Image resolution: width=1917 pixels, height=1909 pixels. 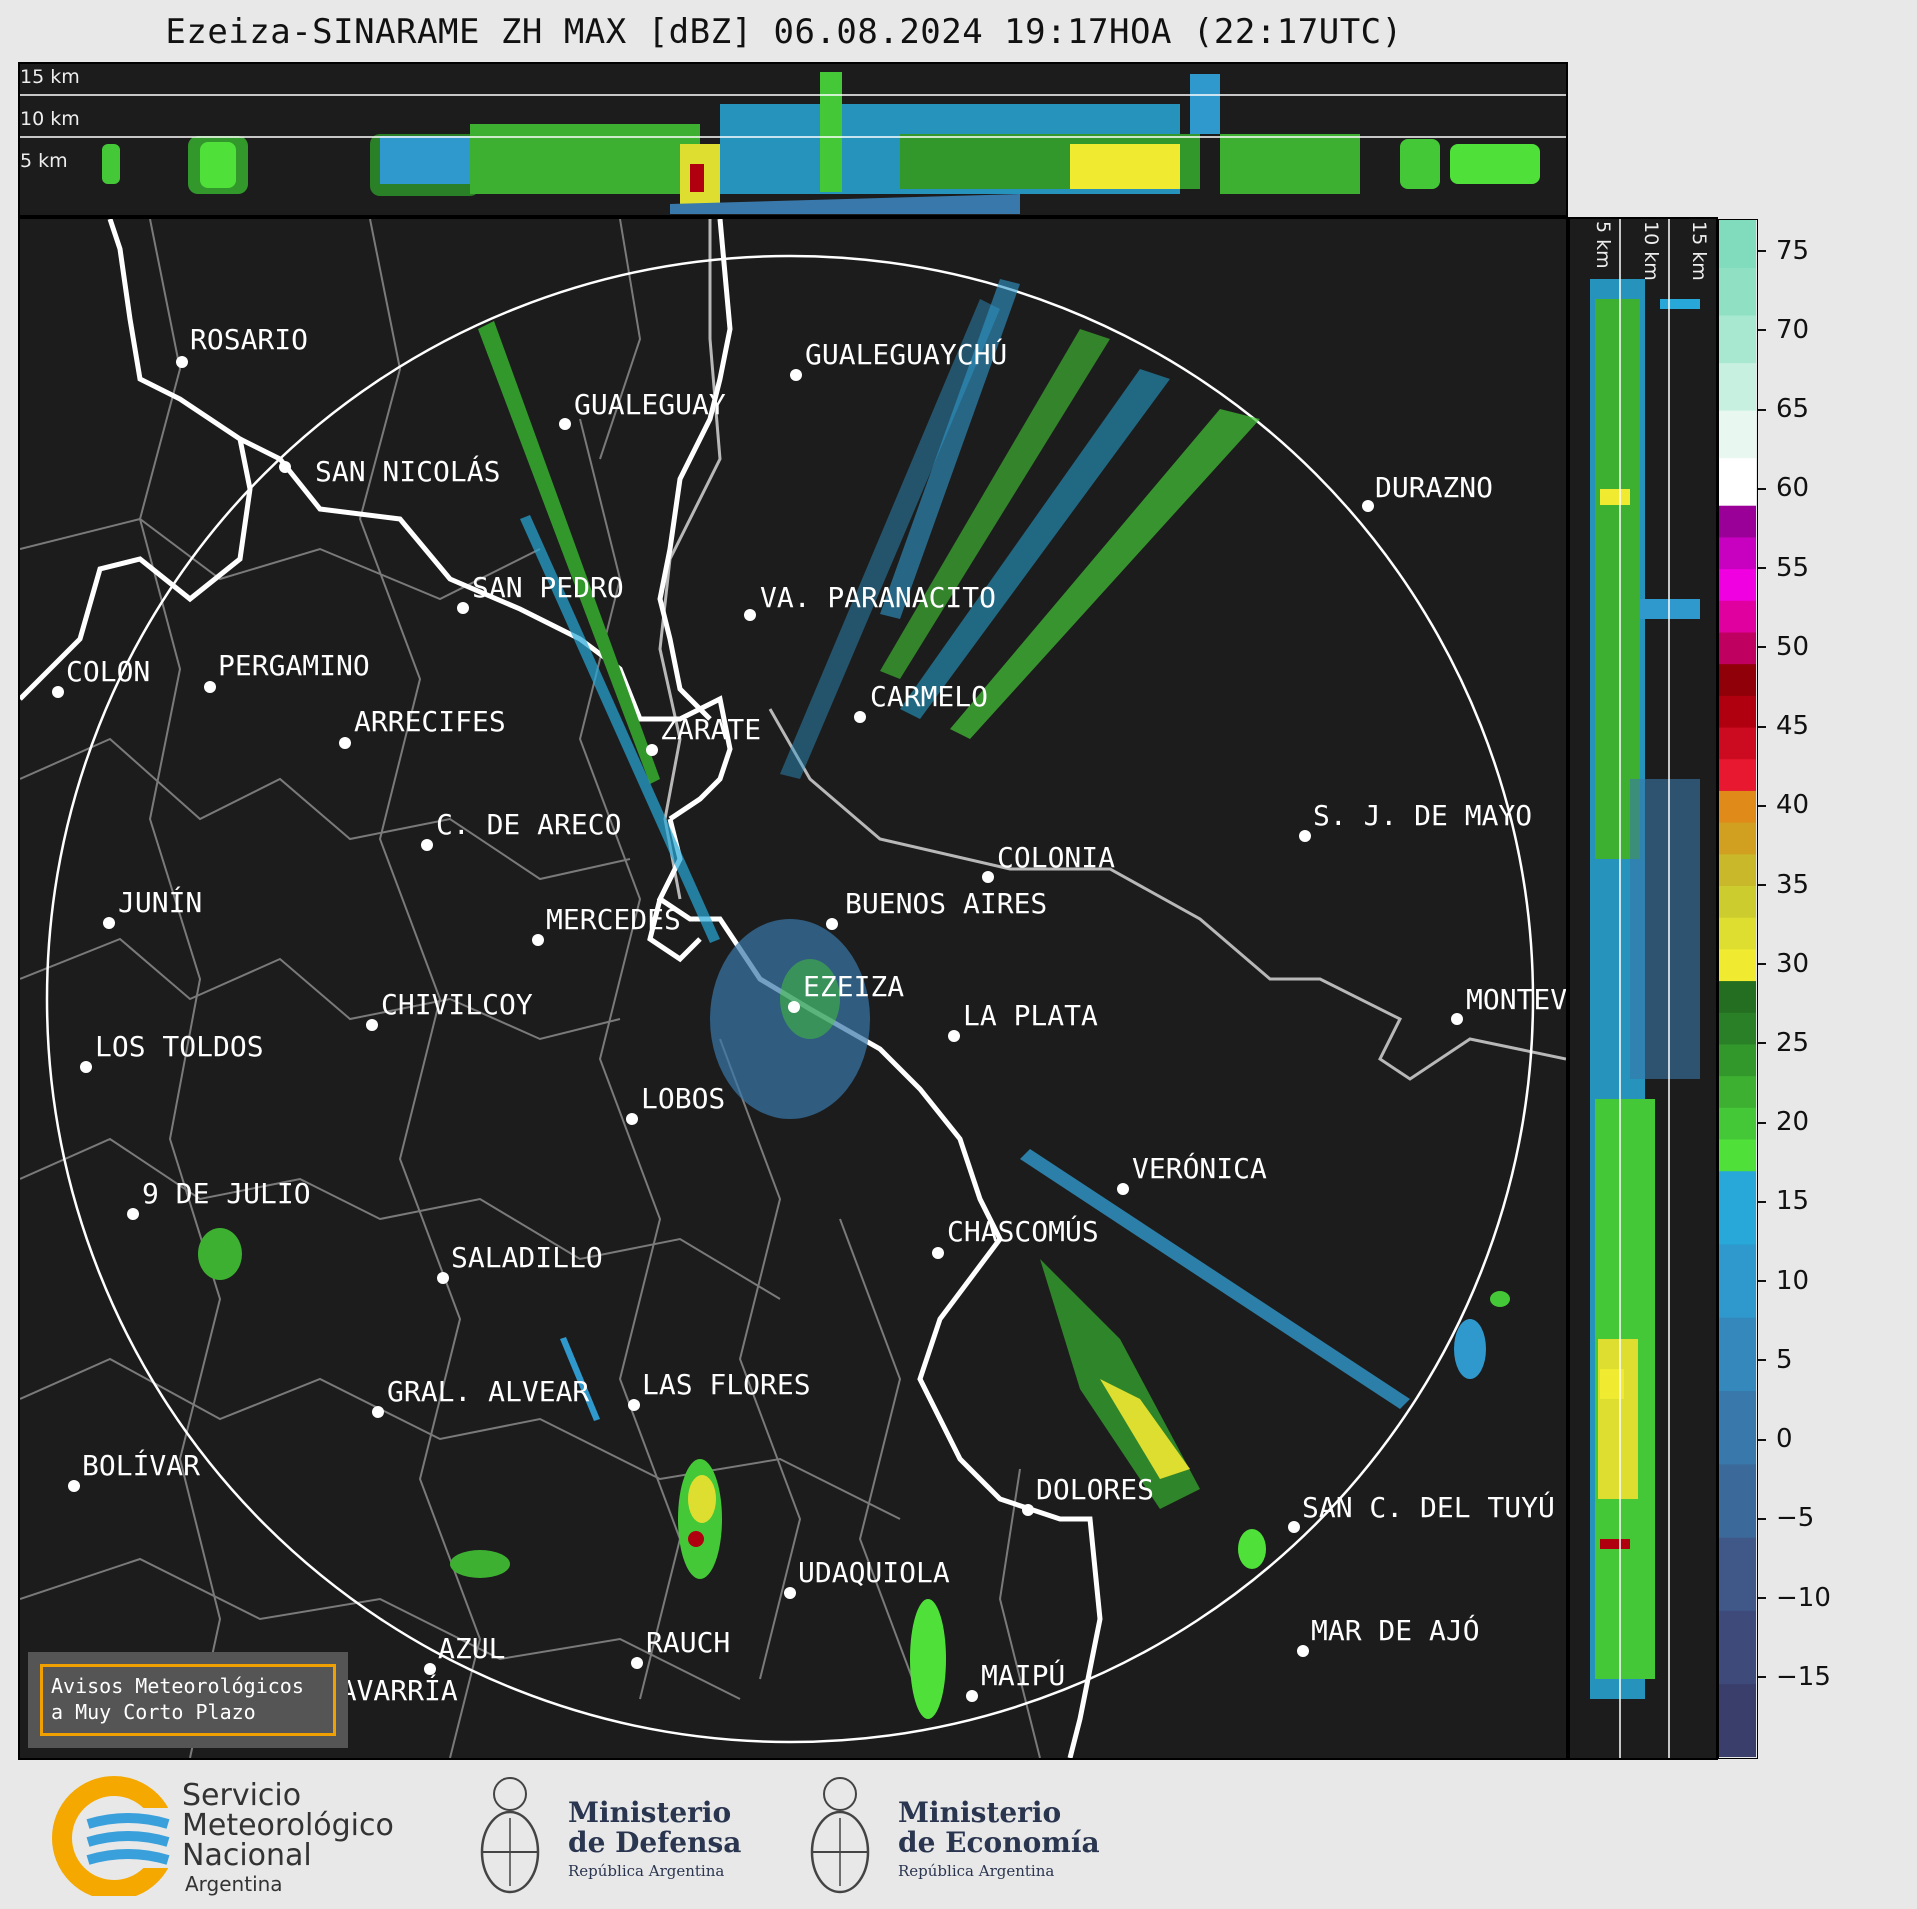 What do you see at coordinates (683, 1098) in the screenshot?
I see `city-label-lobos: LOBOS` at bounding box center [683, 1098].